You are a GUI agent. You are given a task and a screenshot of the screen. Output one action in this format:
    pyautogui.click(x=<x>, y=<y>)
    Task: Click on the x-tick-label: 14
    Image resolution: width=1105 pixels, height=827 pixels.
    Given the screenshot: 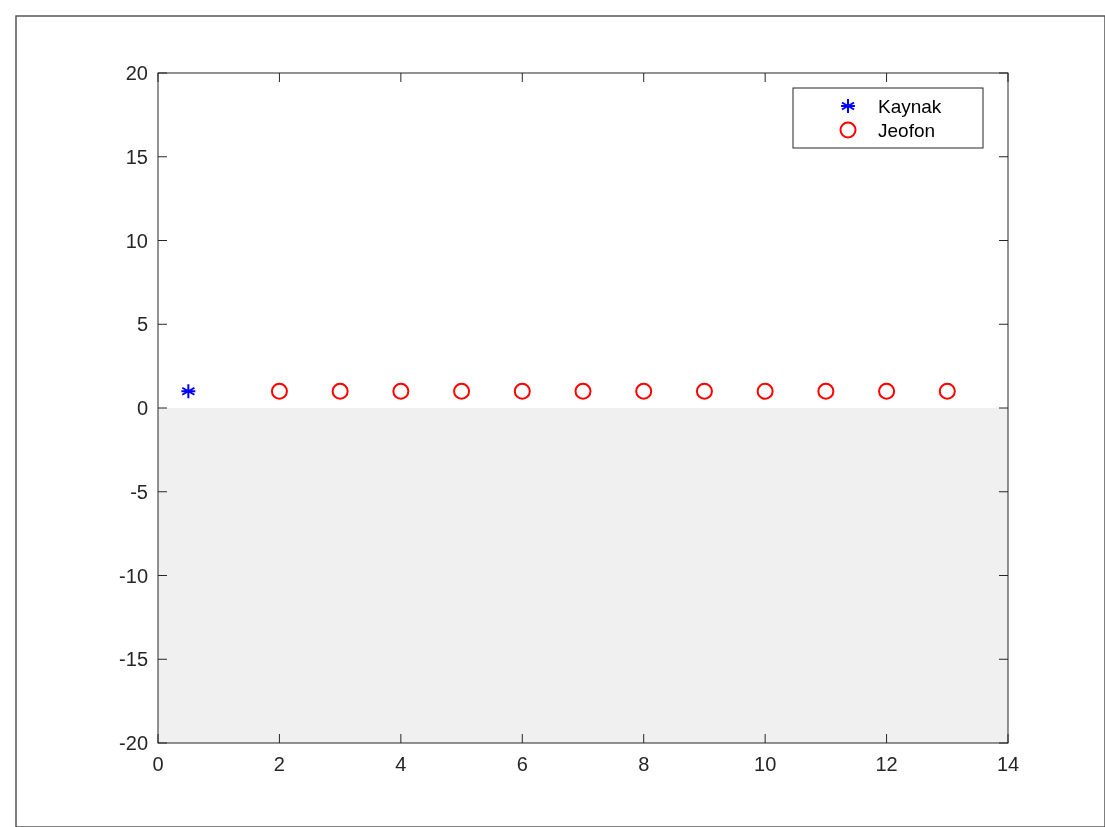 What is the action you would take?
    pyautogui.click(x=1008, y=764)
    